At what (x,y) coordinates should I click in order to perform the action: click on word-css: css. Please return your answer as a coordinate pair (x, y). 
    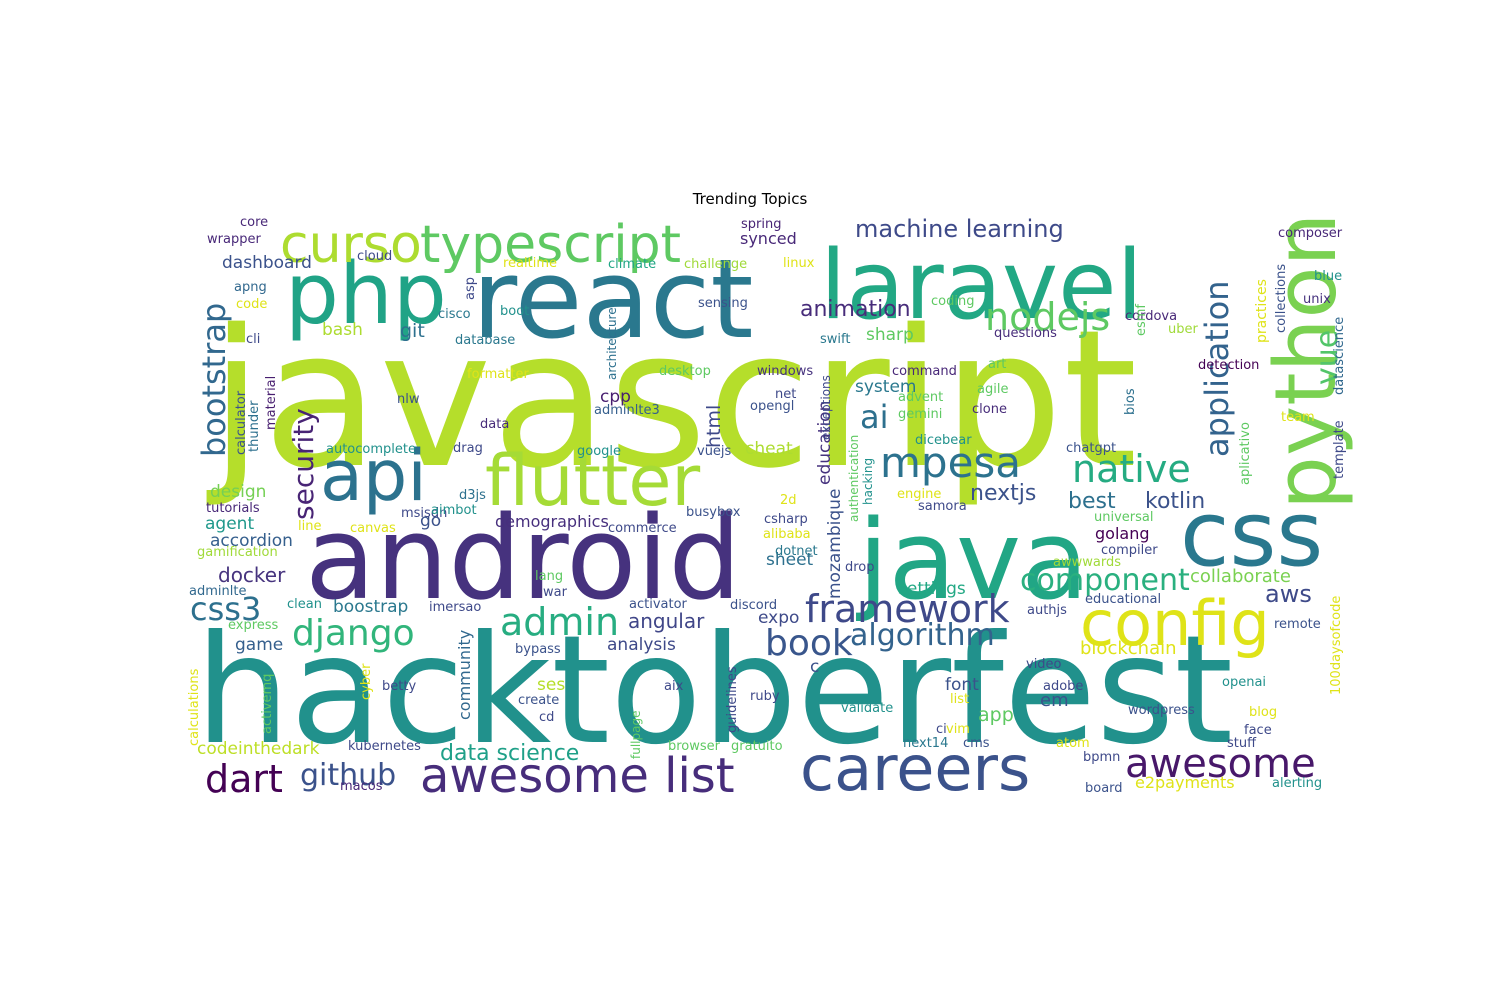
    Looking at the image, I should click on (1251, 534).